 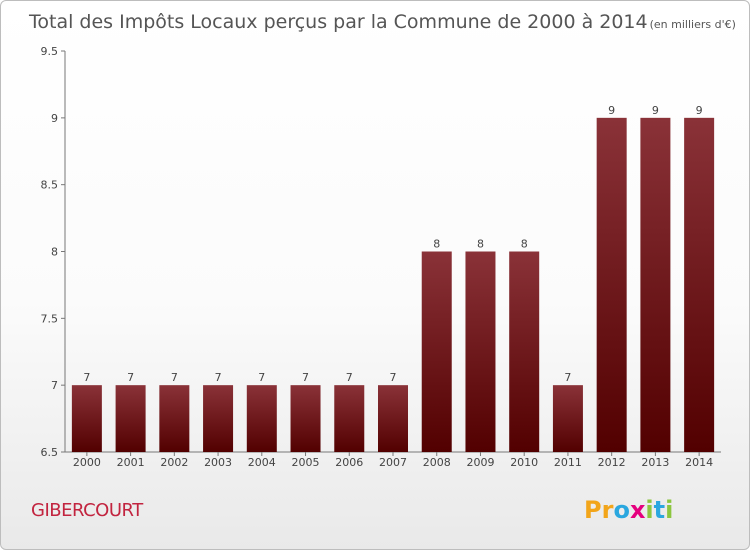 I want to click on data-label-2004: 7, so click(x=261, y=377).